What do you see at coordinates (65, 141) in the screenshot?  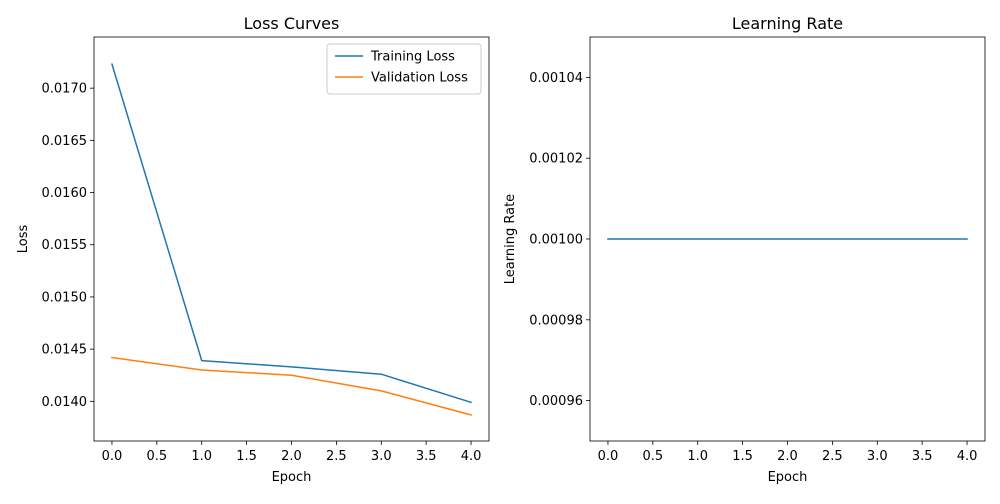 I see `y-tick-label: 0.0165` at bounding box center [65, 141].